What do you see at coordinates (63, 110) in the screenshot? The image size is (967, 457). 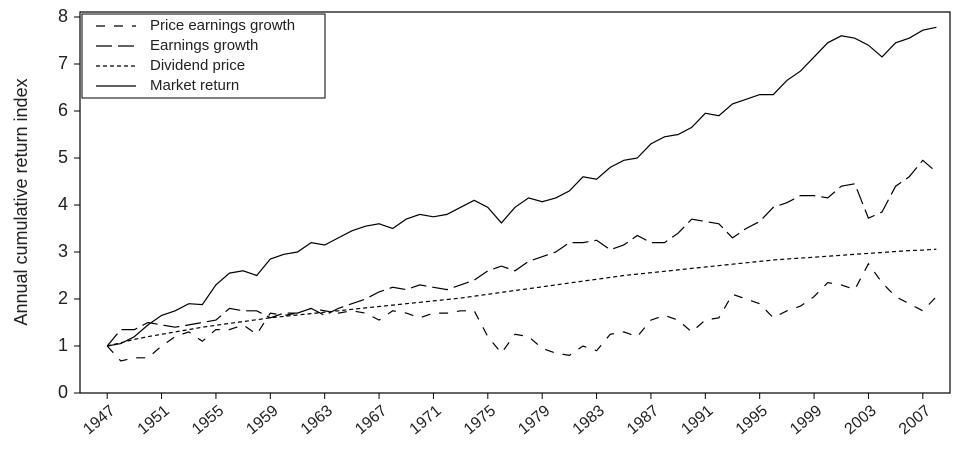 I see `y-tick-label: 6` at bounding box center [63, 110].